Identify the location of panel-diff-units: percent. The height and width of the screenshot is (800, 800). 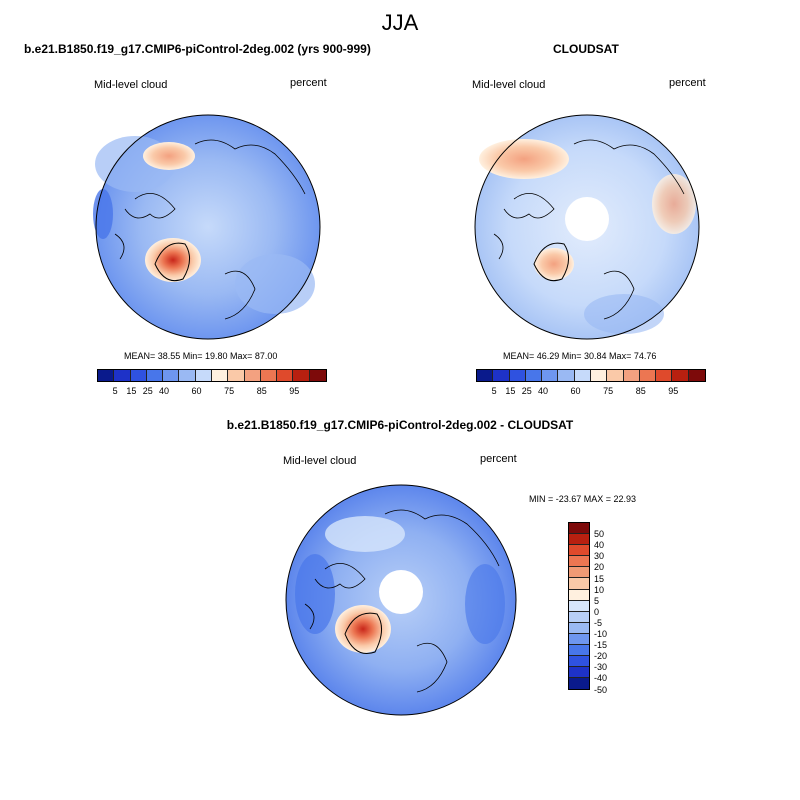
(498, 459).